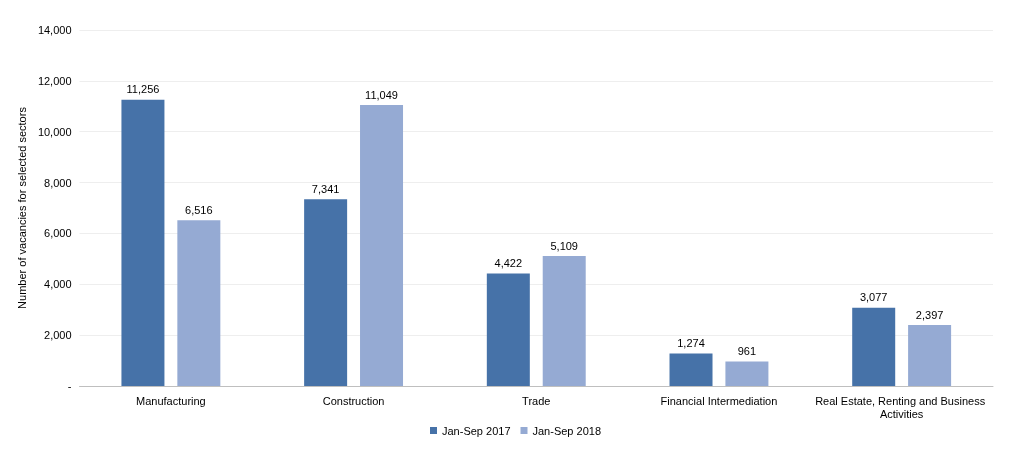  Describe the element at coordinates (58, 182) in the screenshot. I see `y-tick-label: 8,000` at that location.